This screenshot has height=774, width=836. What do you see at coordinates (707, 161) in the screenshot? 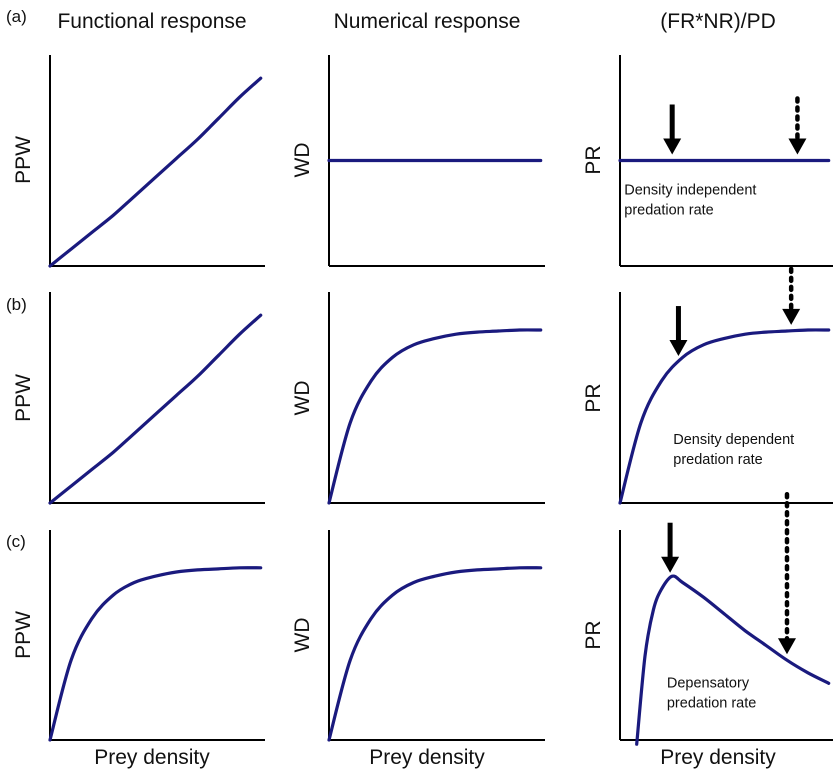
I see `panel-a3: PR Density independent predation rate` at bounding box center [707, 161].